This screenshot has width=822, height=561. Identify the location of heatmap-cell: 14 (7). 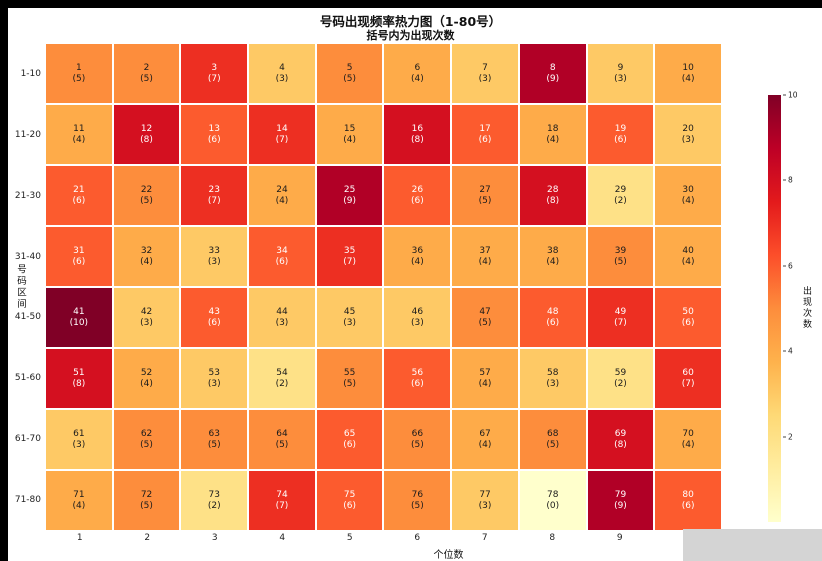
(282, 134).